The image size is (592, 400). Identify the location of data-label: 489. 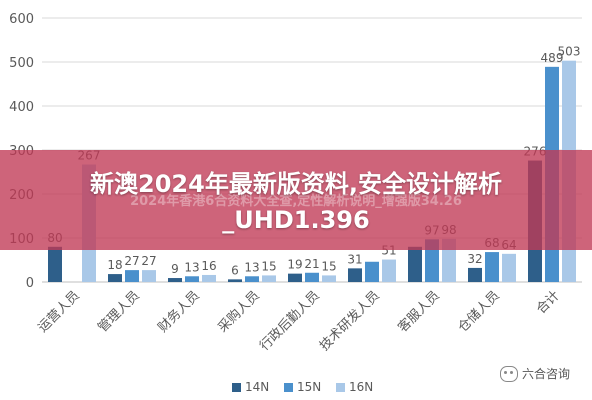
(552, 58).